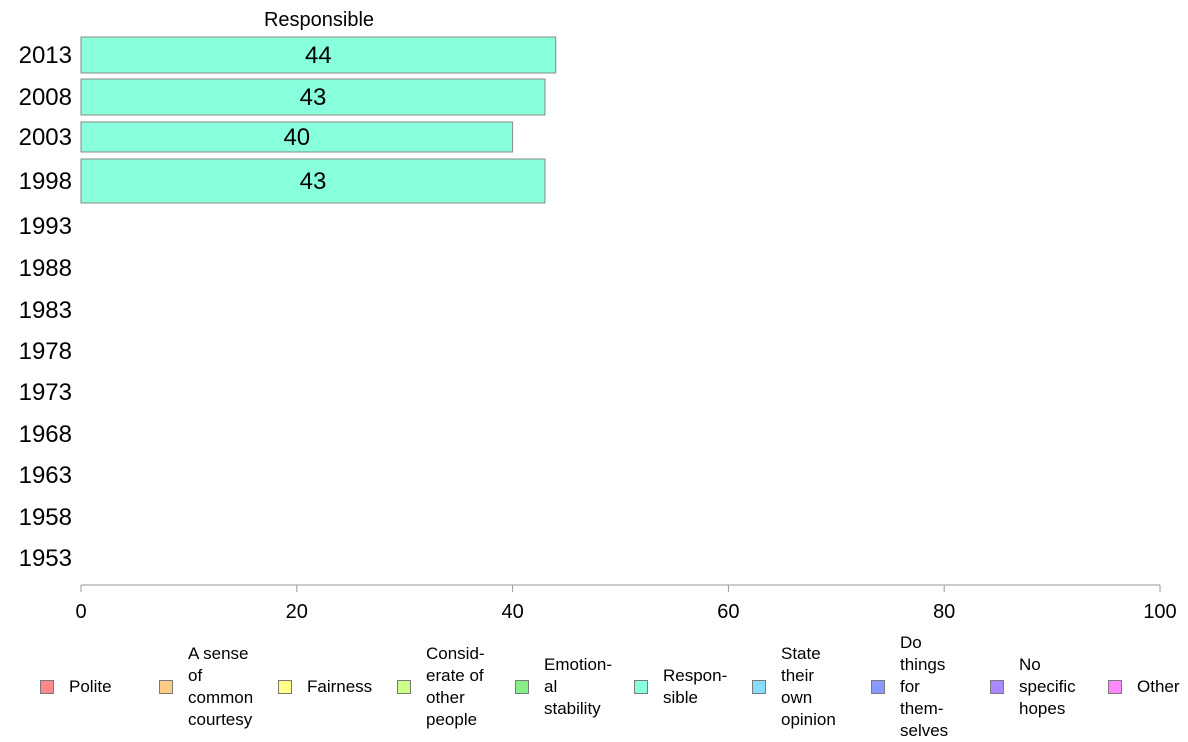  I want to click on year-label-1953: 1953, so click(45, 558).